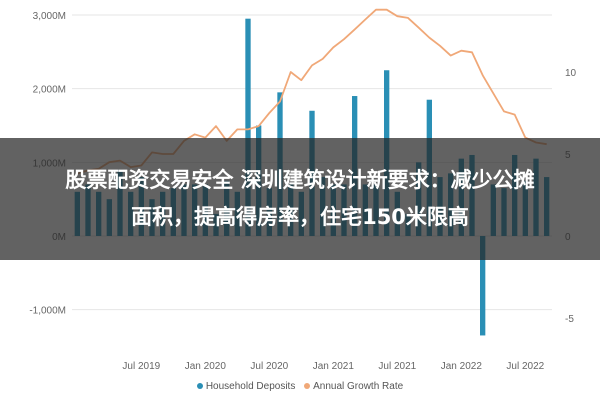  Describe the element at coordinates (300, 386) in the screenshot. I see `chart-legend: Household Deposits Annual Growth Rate` at that location.